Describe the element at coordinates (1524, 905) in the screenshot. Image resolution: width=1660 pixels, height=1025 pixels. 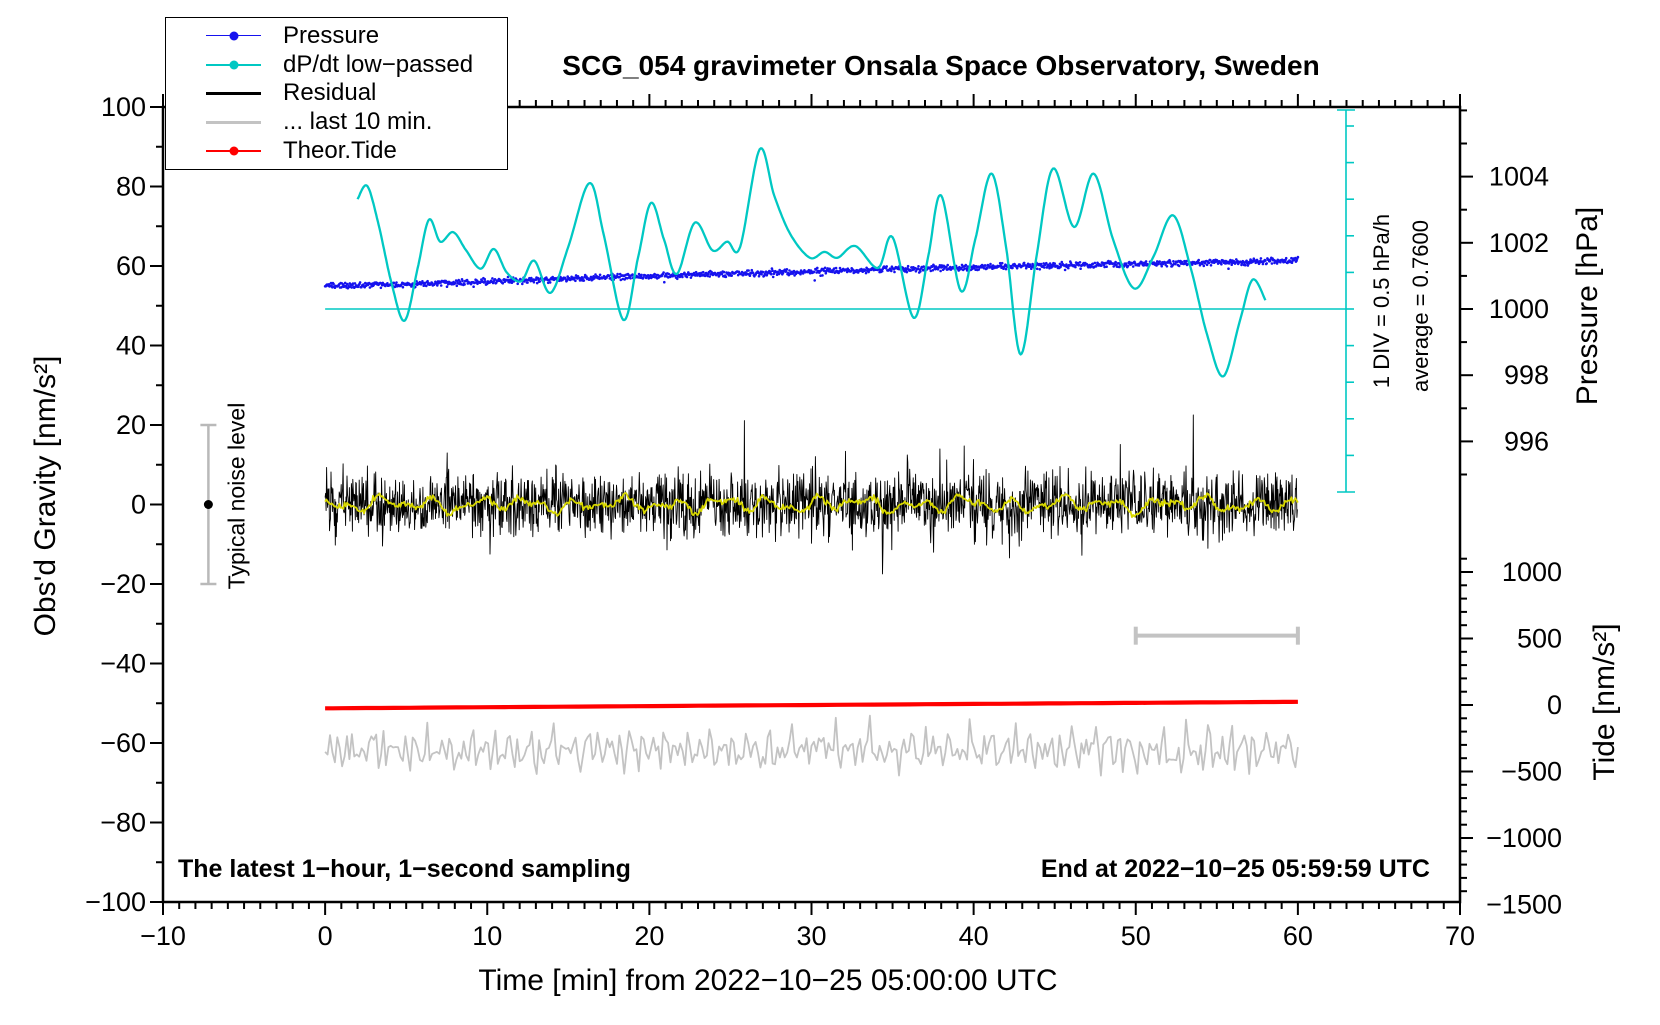
I see `tick-label: −1500` at that location.